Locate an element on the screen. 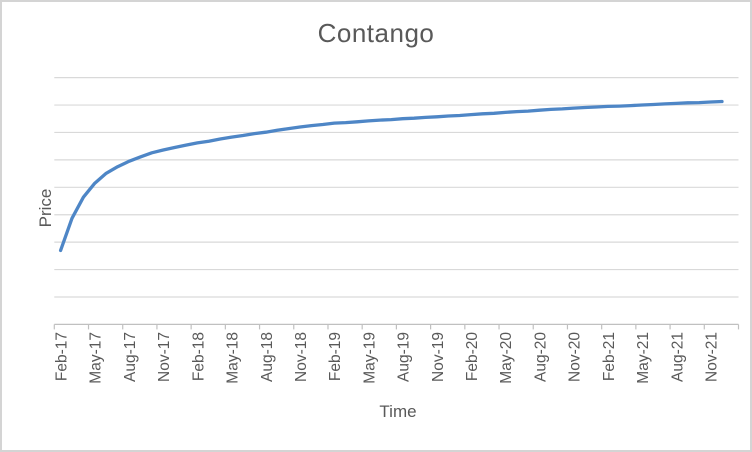 This screenshot has height=452, width=752. x-tick-label: Nov-20 is located at coordinates (575, 357).